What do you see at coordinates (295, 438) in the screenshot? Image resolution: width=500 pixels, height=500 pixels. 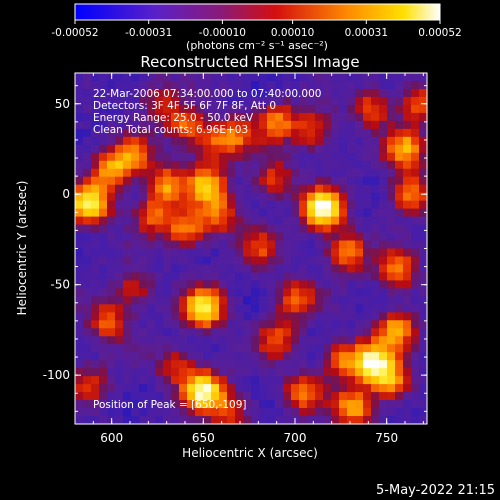 I see `x-tick-label: 700` at bounding box center [295, 438].